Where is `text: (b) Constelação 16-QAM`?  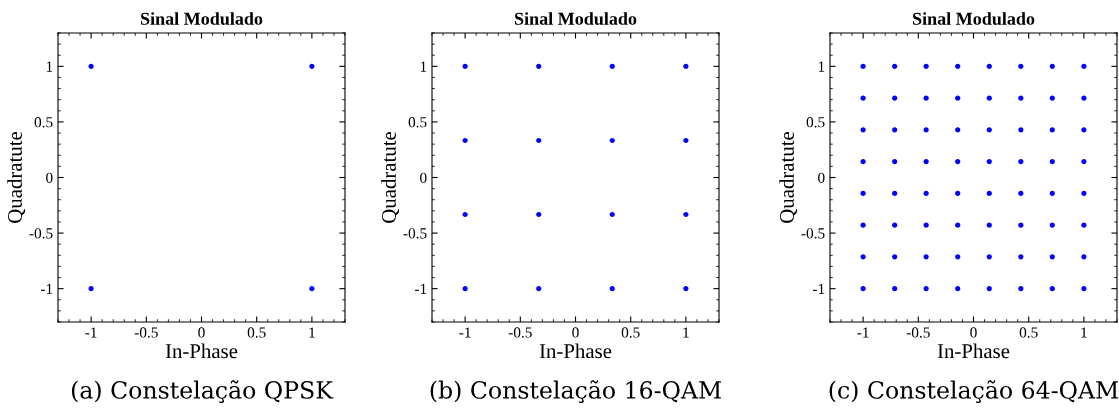 text: (b) Constelação 16-QAM is located at coordinates (575, 392).